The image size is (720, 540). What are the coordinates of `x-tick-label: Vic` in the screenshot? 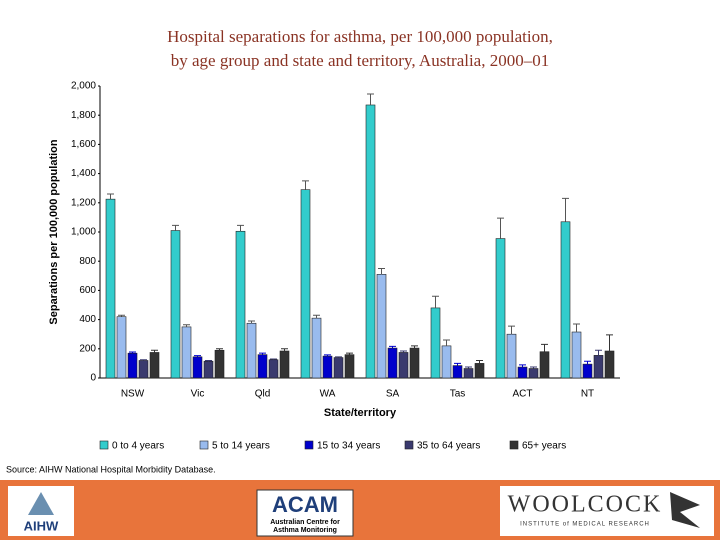 It's located at (198, 394).